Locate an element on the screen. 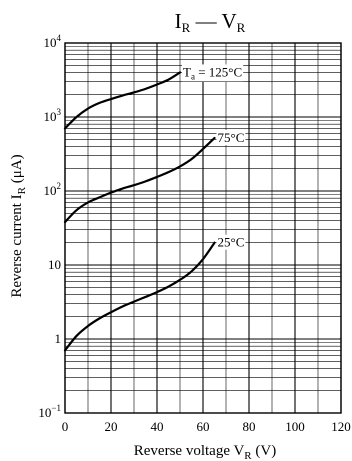 This screenshot has width=352, height=461. y-tick-label: 10⁴ is located at coordinates (53, 41).